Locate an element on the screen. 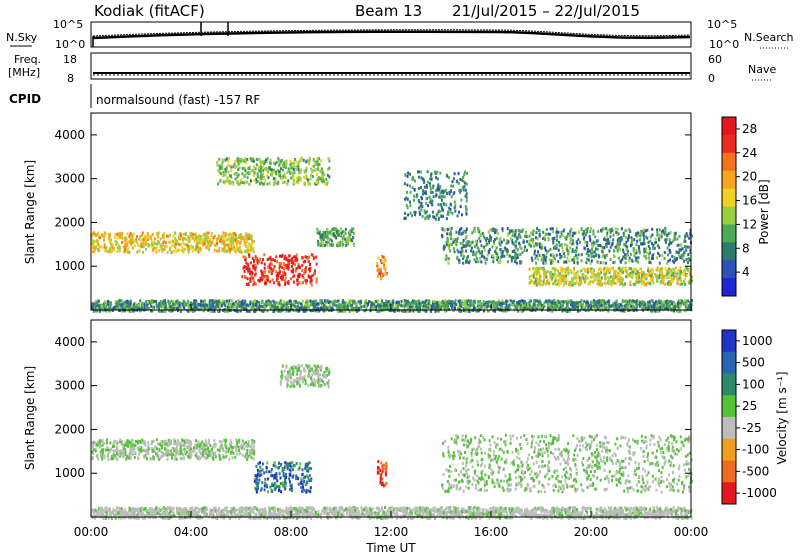  nsearch-tick-bottom: 10^0 is located at coordinates (724, 44).